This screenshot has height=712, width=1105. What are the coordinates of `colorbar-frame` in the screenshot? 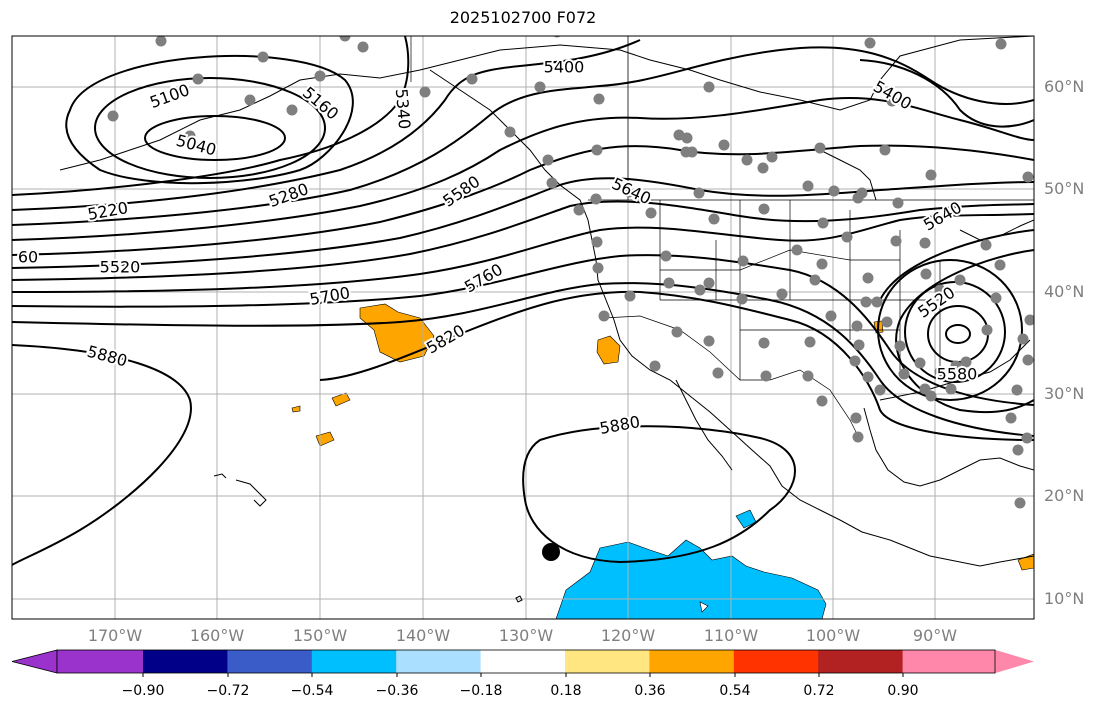 It's located at (526, 661).